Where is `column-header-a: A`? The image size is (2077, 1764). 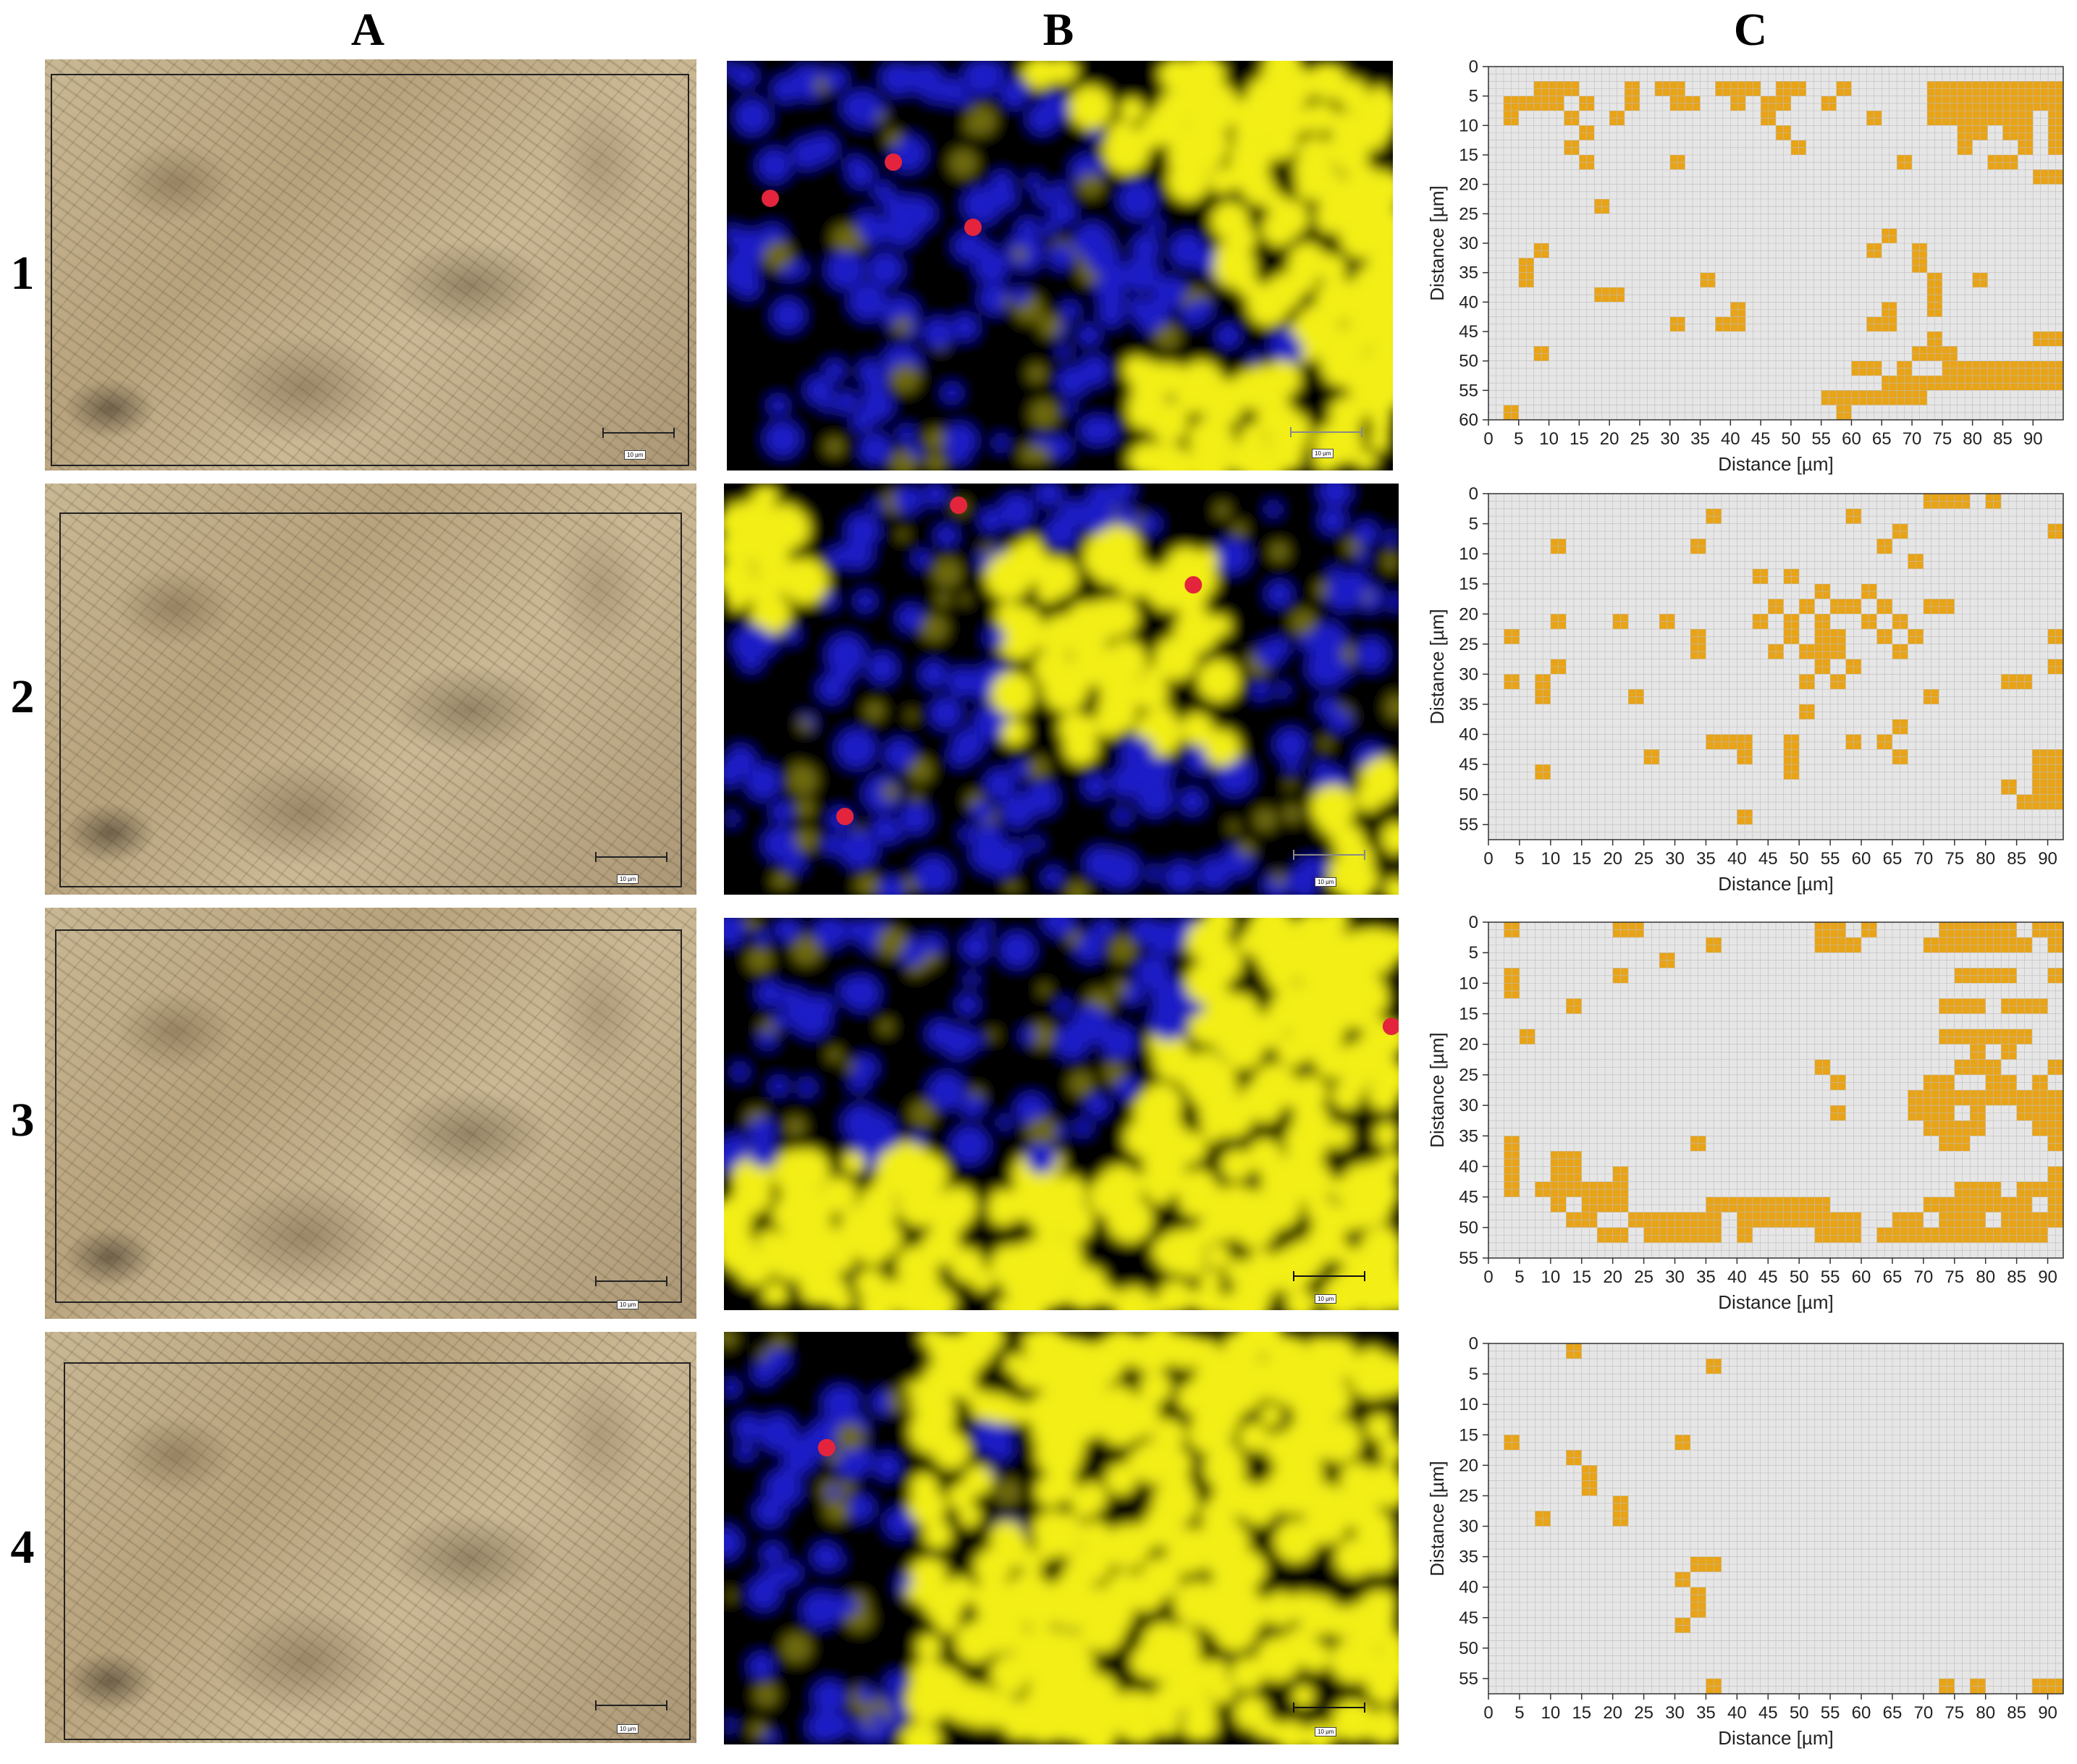
column-header-a: A is located at coordinates (367, 29).